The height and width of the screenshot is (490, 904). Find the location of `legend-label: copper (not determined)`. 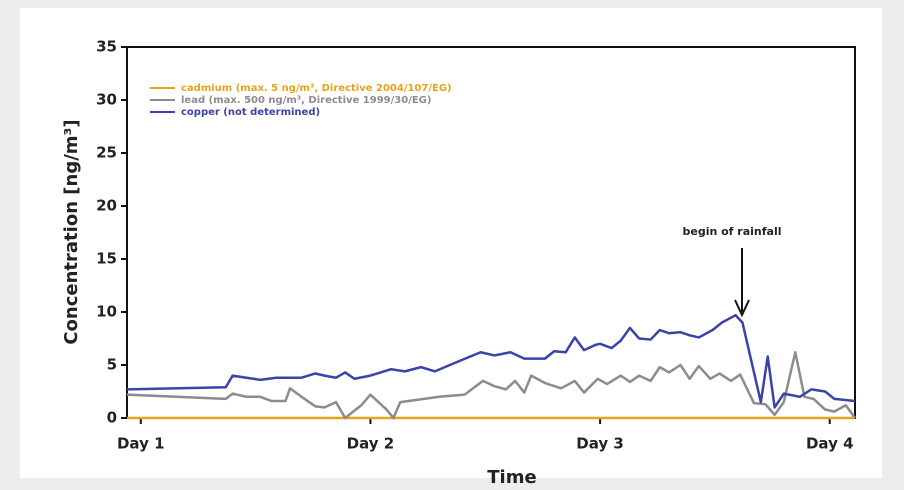

legend-label: copper (not determined) is located at coordinates (250, 112).